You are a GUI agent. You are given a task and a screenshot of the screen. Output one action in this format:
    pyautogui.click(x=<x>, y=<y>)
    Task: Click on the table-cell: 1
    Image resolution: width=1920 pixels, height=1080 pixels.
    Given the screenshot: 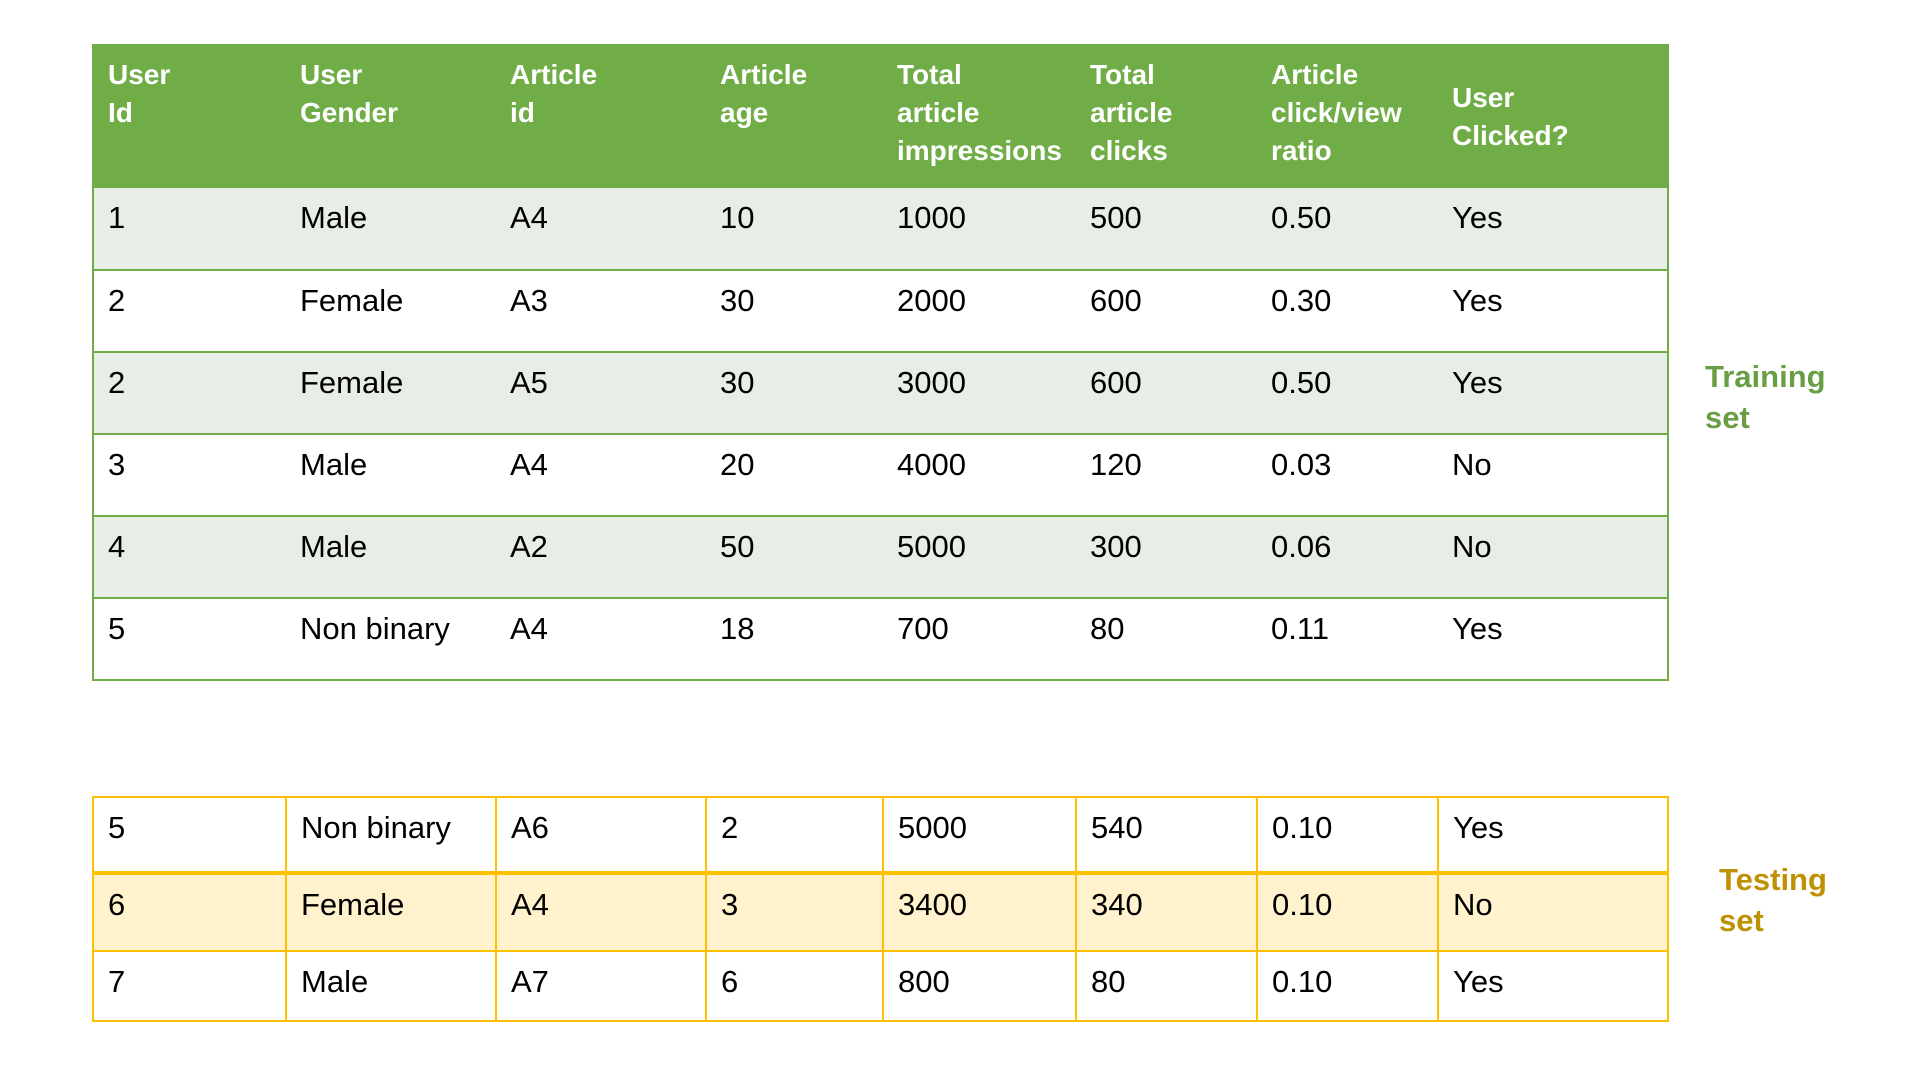 What is the action you would take?
    pyautogui.click(x=189, y=229)
    